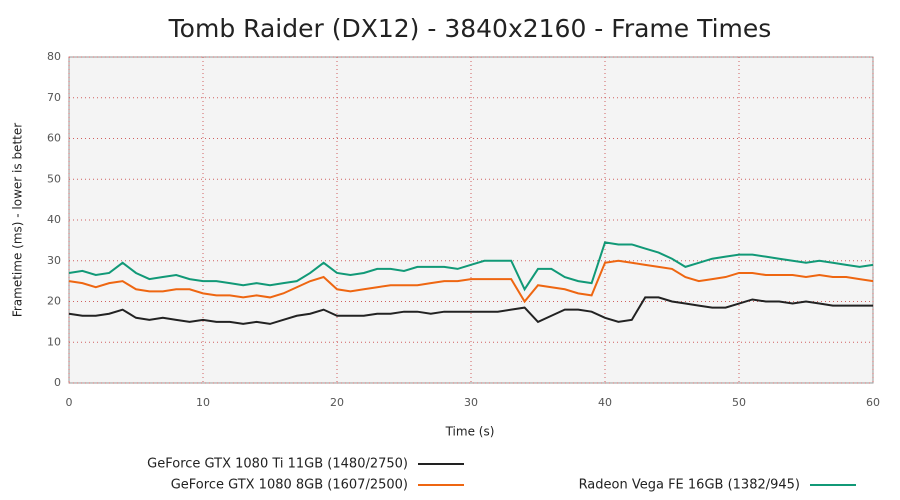 Image resolution: width=900 pixels, height=500 pixels. Describe the element at coordinates (54, 97) in the screenshot. I see `y-tick-label: 70` at that location.